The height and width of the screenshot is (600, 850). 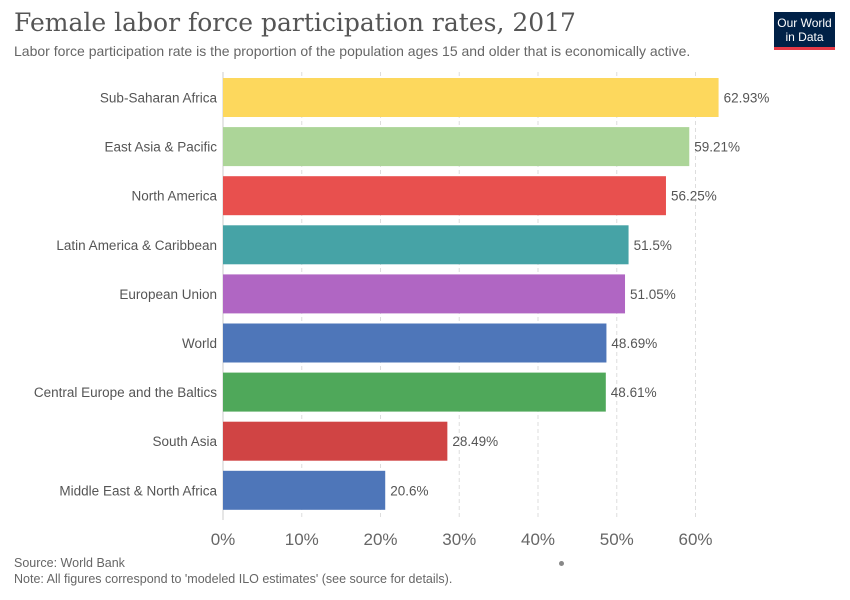 What do you see at coordinates (538, 539) in the screenshot?
I see `x-tick-label: 40%` at bounding box center [538, 539].